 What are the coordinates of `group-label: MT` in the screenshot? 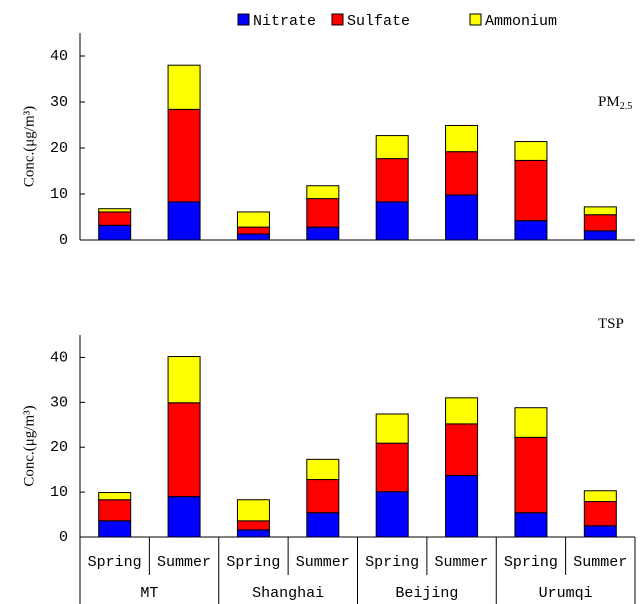 It's located at (149, 593).